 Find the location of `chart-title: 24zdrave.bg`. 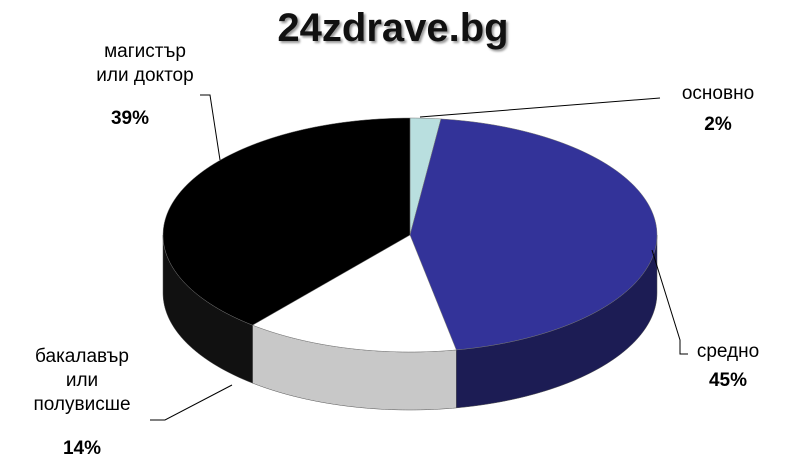

chart-title: 24zdrave.bg is located at coordinates (393, 28).